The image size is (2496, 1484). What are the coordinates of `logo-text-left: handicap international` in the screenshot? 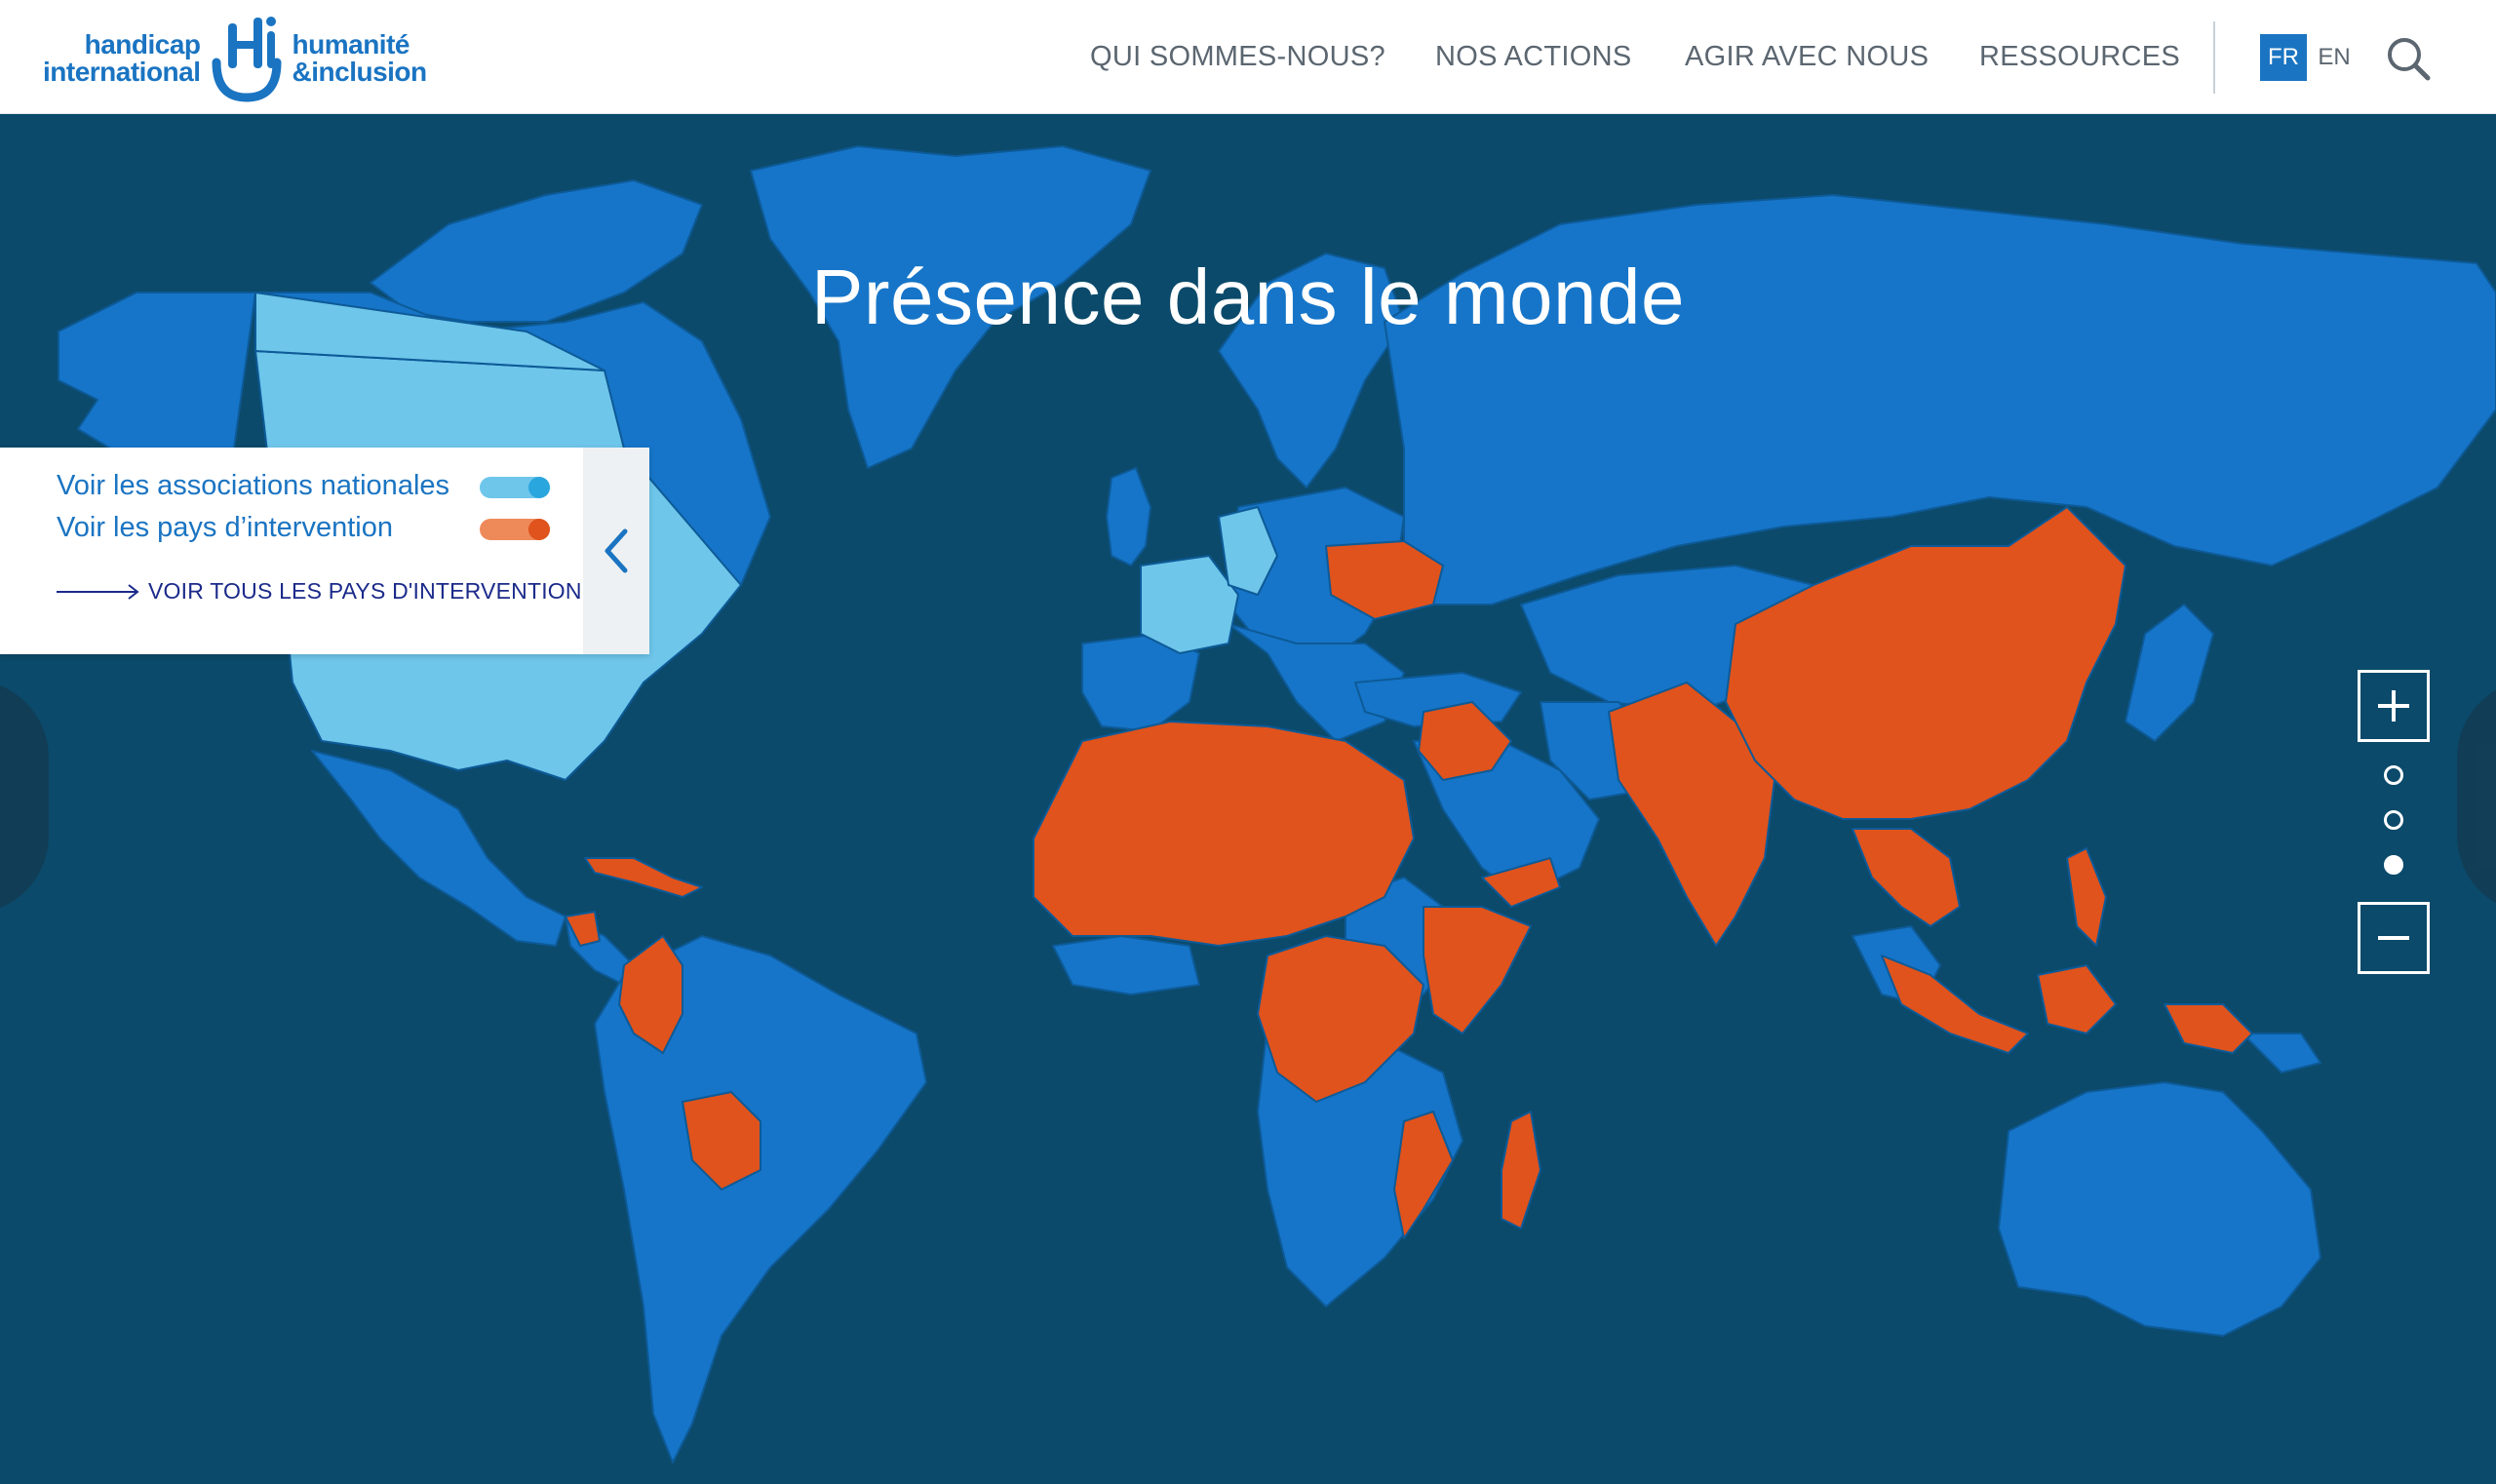 It's located at (122, 58).